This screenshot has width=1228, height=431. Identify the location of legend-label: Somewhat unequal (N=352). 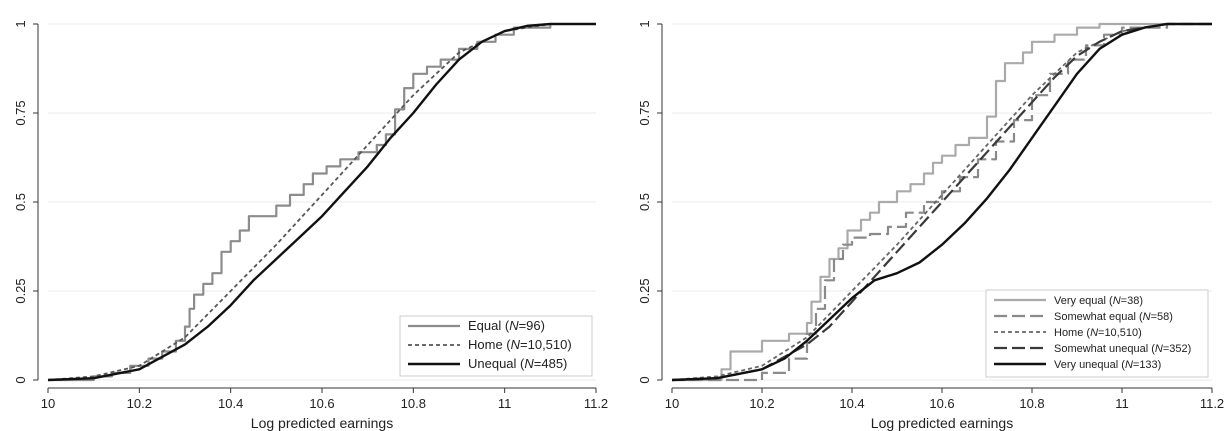
(1122, 349).